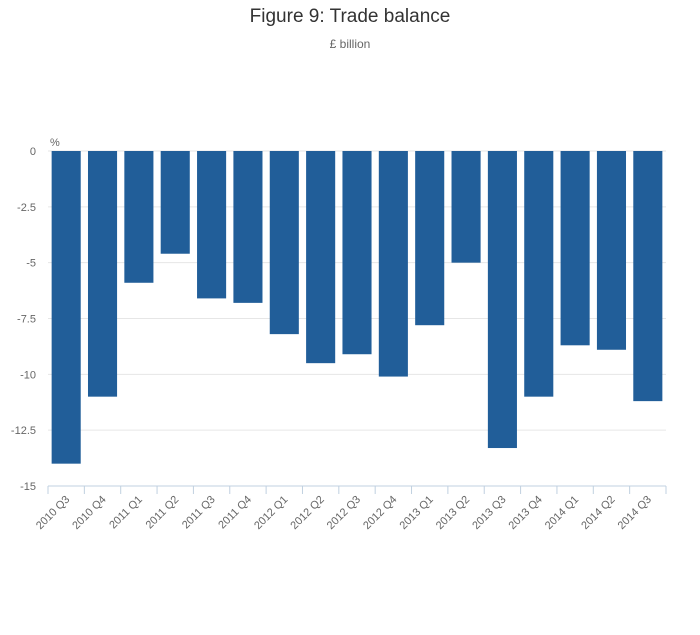 This screenshot has height=635, width=700. Describe the element at coordinates (271, 513) in the screenshot. I see `x-tick-label: 2012 Q1` at that location.